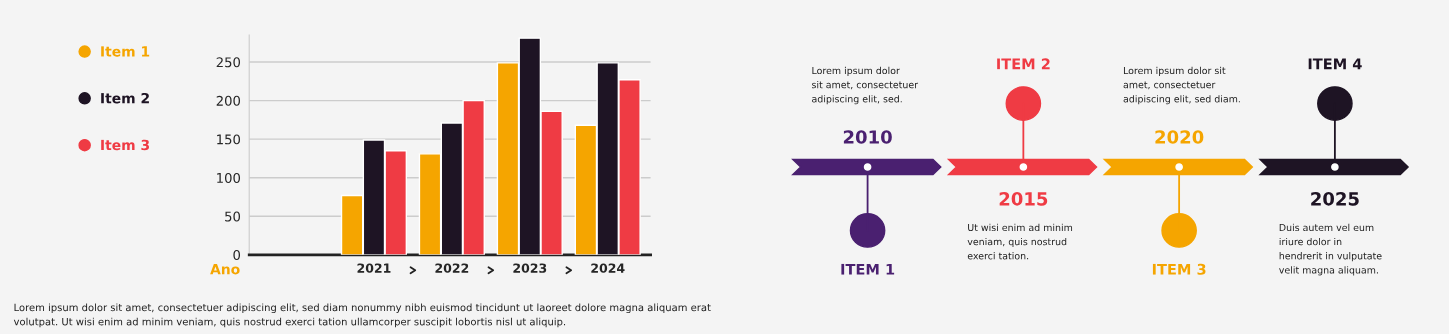 This screenshot has width=1449, height=334. Describe the element at coordinates (1330, 249) in the screenshot. I see `text: Duis autem vel eum iriure dolor in hendrerit in vulputate velit magna aliquam.` at that location.